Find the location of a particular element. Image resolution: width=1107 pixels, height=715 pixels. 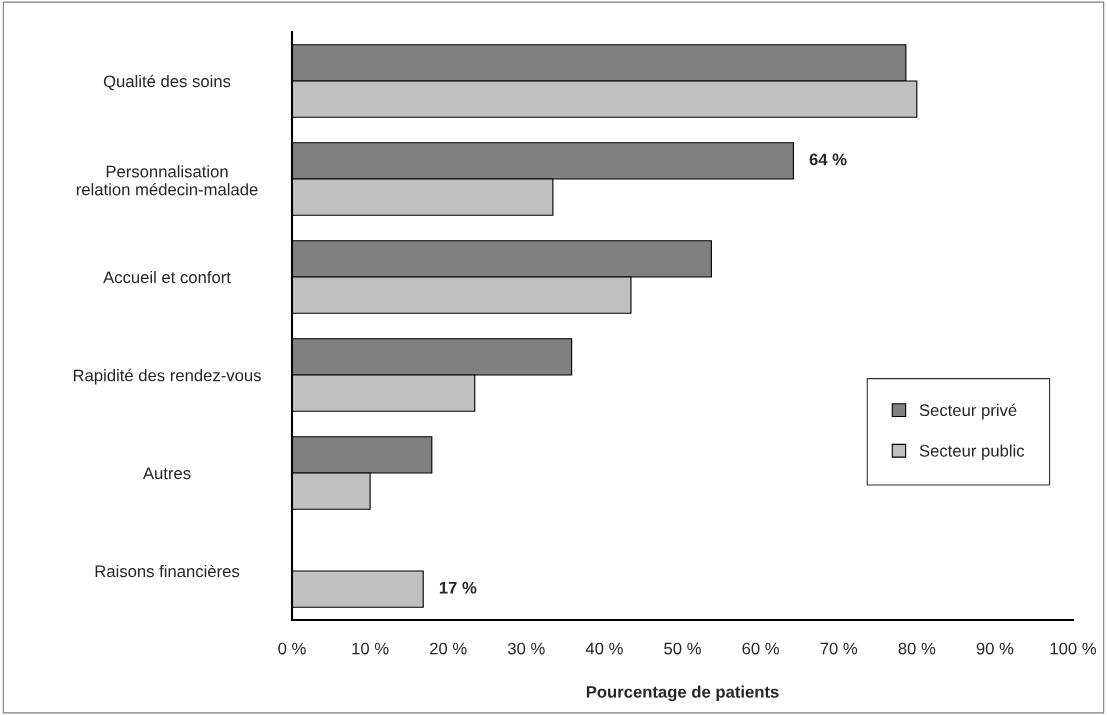

data-label: 64 % is located at coordinates (828, 159).